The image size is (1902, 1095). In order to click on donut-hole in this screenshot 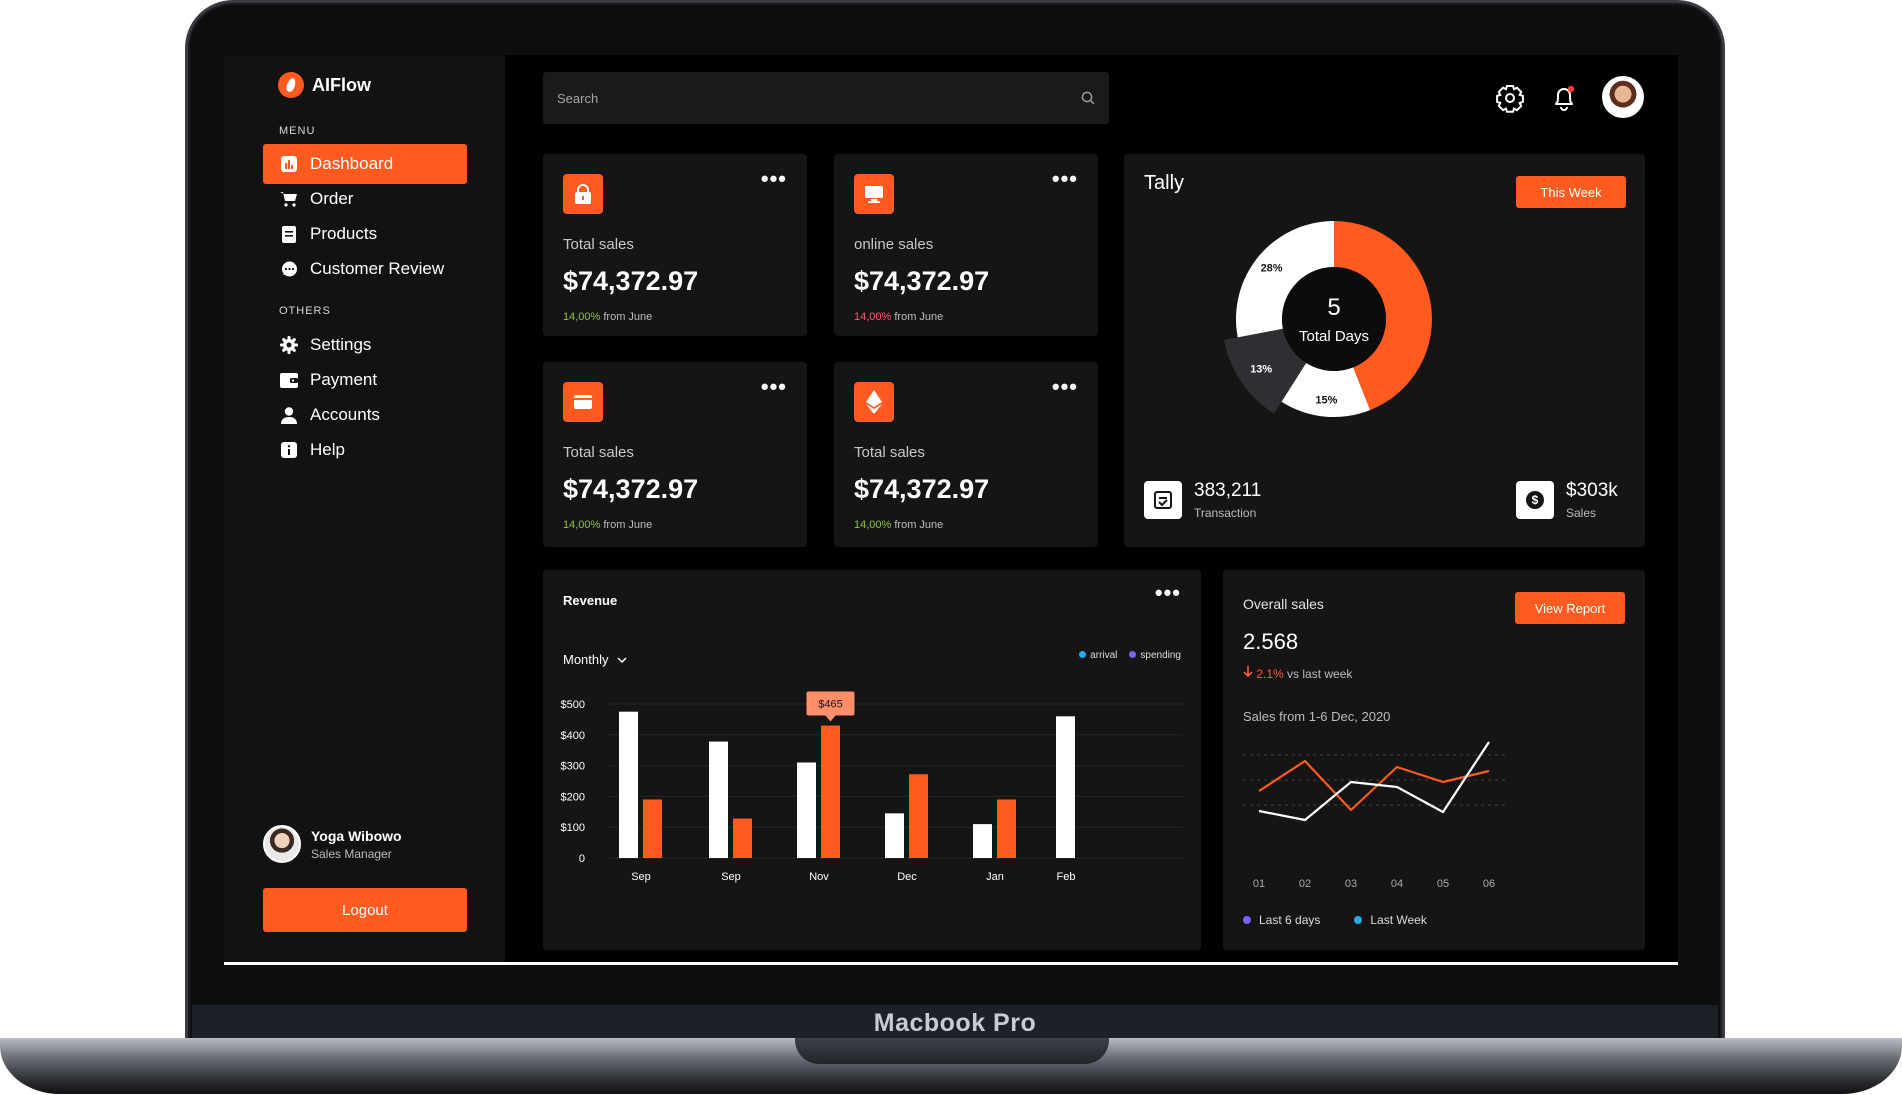, I will do `click(1334, 319)`.